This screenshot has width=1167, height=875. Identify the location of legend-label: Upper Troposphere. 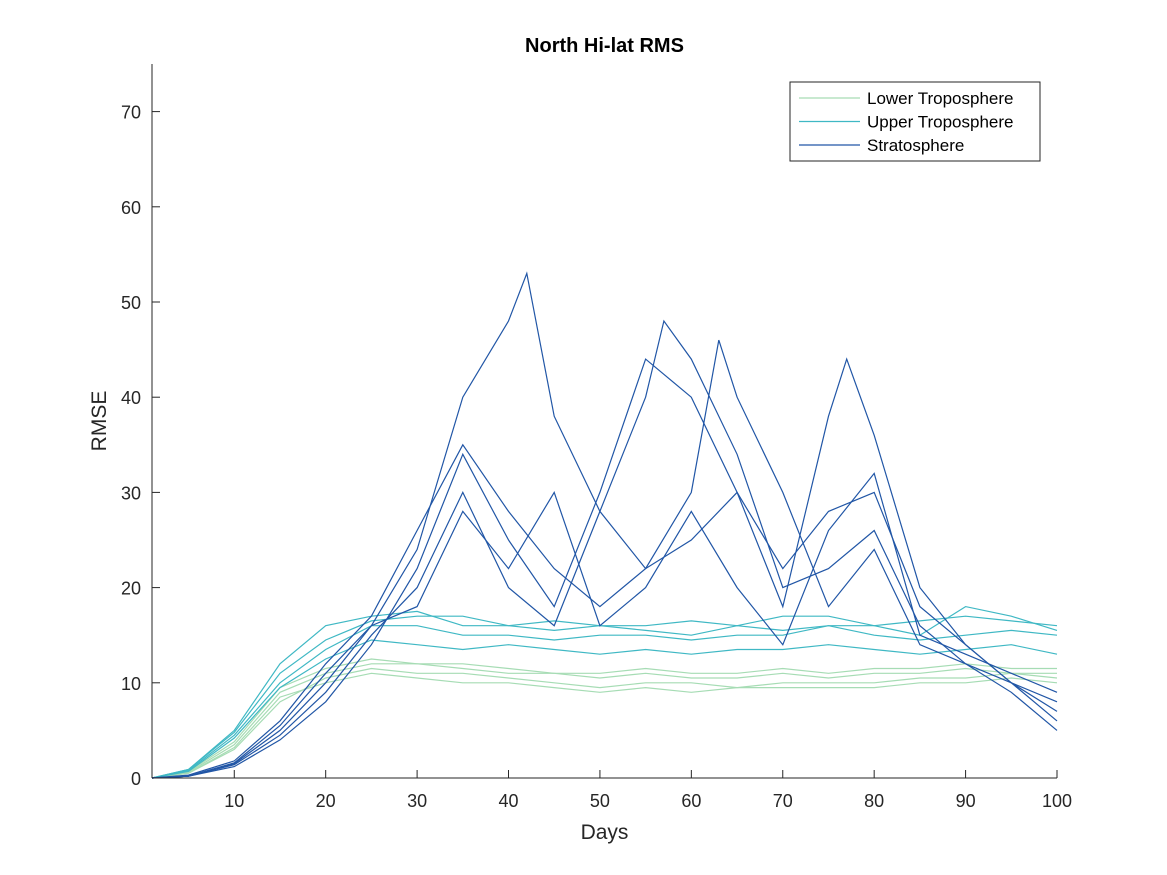
(940, 122).